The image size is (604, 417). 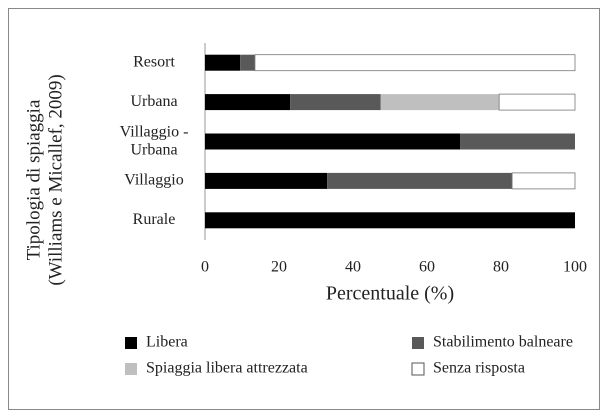 What do you see at coordinates (33, 179) in the screenshot?
I see `y-axis-label: Tipologia di spiaggia` at bounding box center [33, 179].